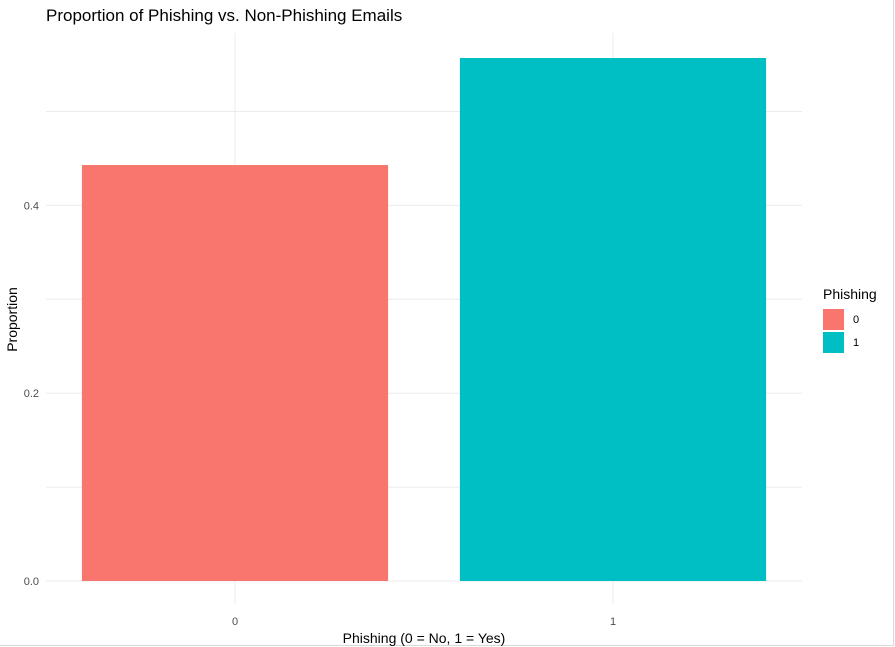  I want to click on x-axis-title: Phishing (0 = No, 1 = Yes), so click(424, 638).